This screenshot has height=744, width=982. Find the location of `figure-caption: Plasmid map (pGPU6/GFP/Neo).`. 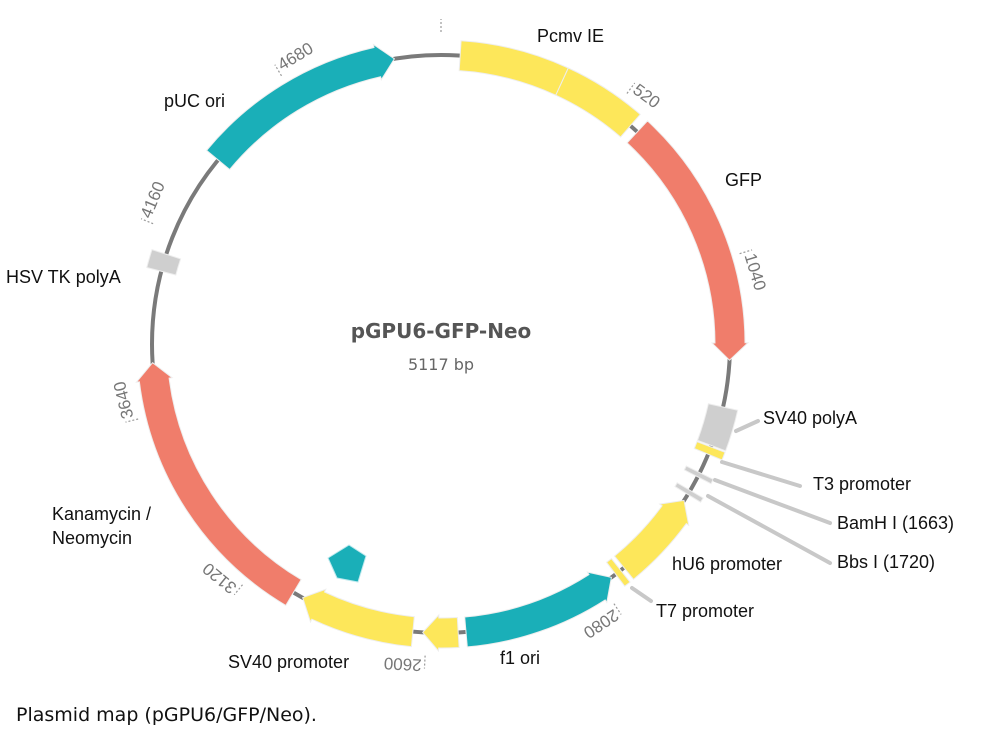

figure-caption: Plasmid map (pGPU6/GFP/Neo). is located at coordinates (166, 715).